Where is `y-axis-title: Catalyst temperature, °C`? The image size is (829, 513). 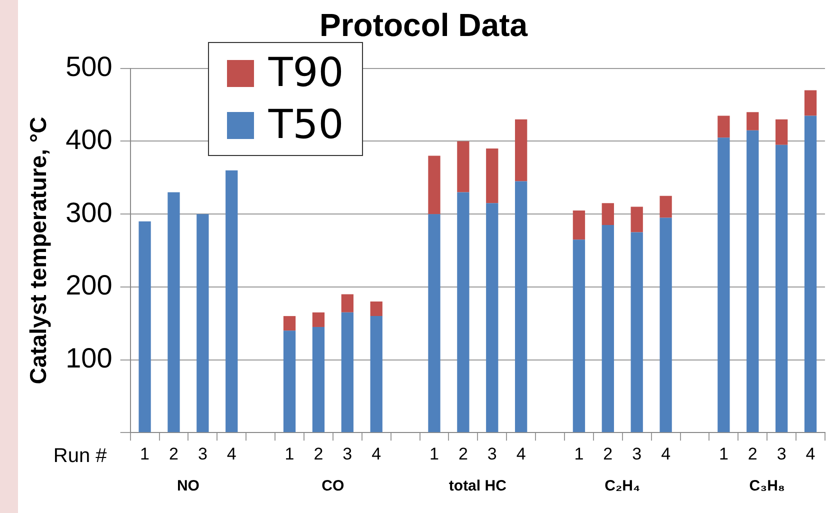
y-axis-title: Catalyst temperature, °C is located at coordinates (38, 250).